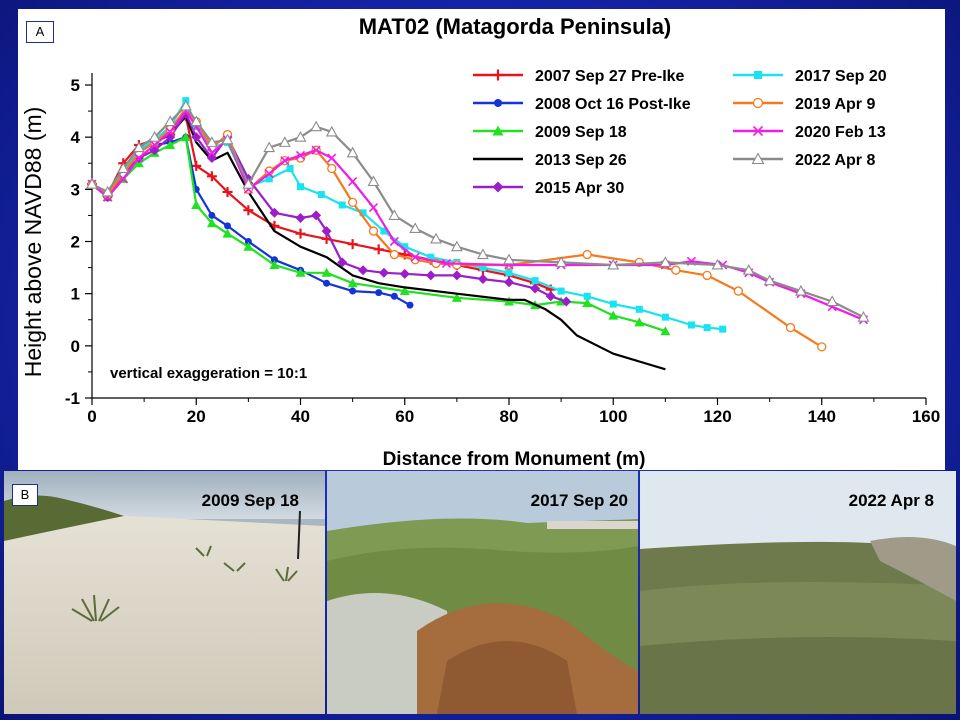  Describe the element at coordinates (613, 104) in the screenshot. I see `legend-label: 2008 Oct 16 Post-Ike` at that location.